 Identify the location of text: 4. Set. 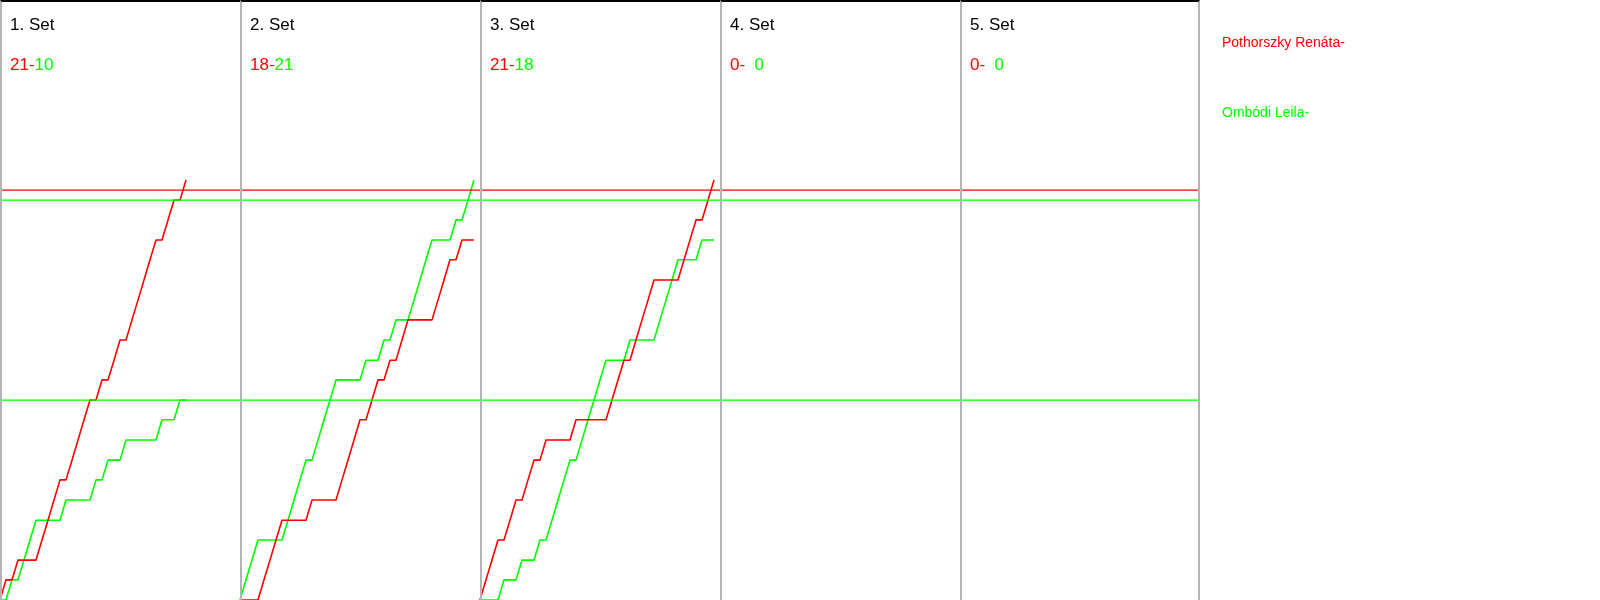
(752, 24).